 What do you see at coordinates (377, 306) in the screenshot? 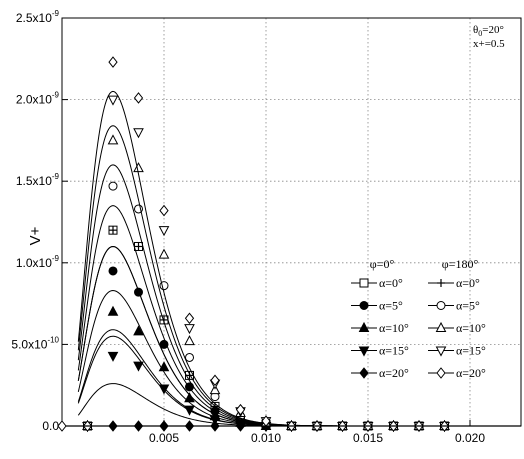
I see `legend-entry-phi0-1: α=5°` at bounding box center [377, 306].